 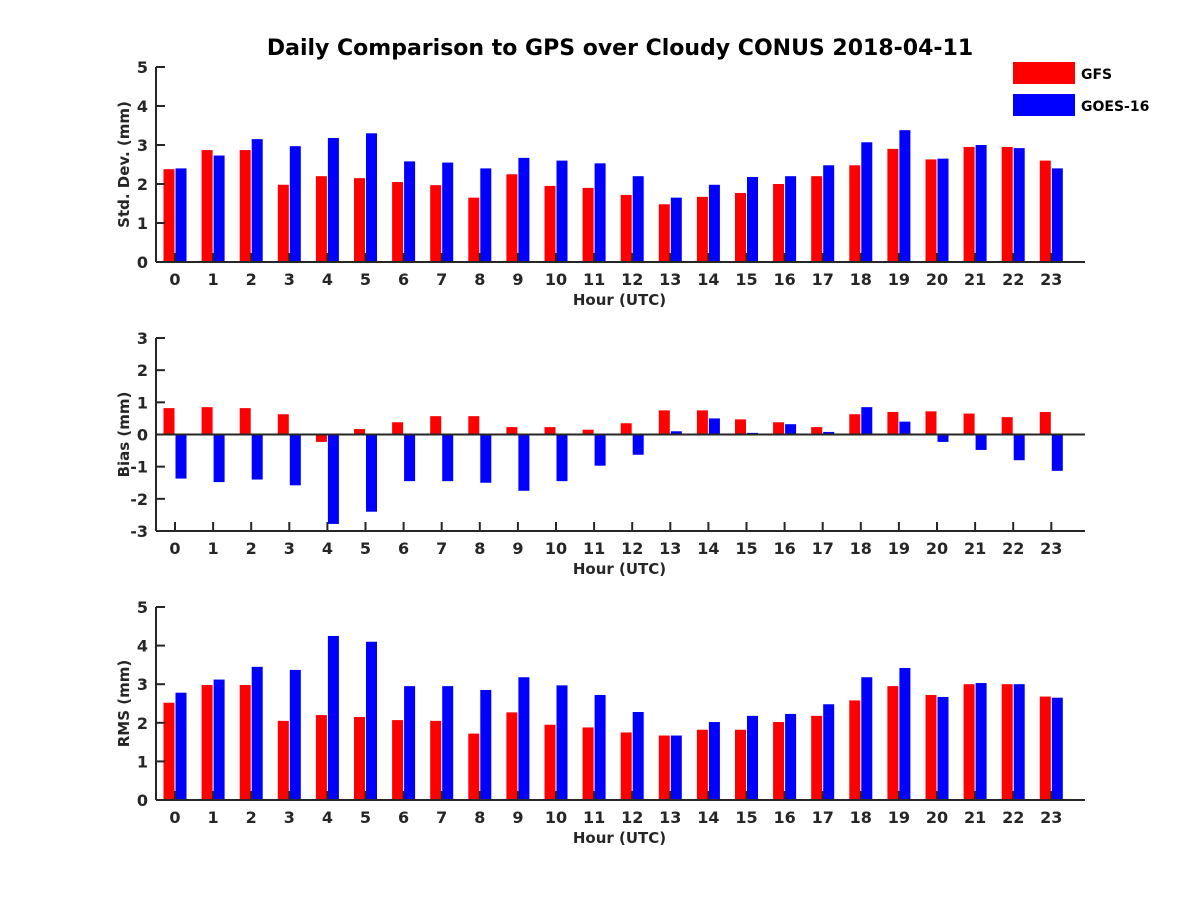 What do you see at coordinates (142, 607) in the screenshot?
I see `rms-ytick-label: 5` at bounding box center [142, 607].